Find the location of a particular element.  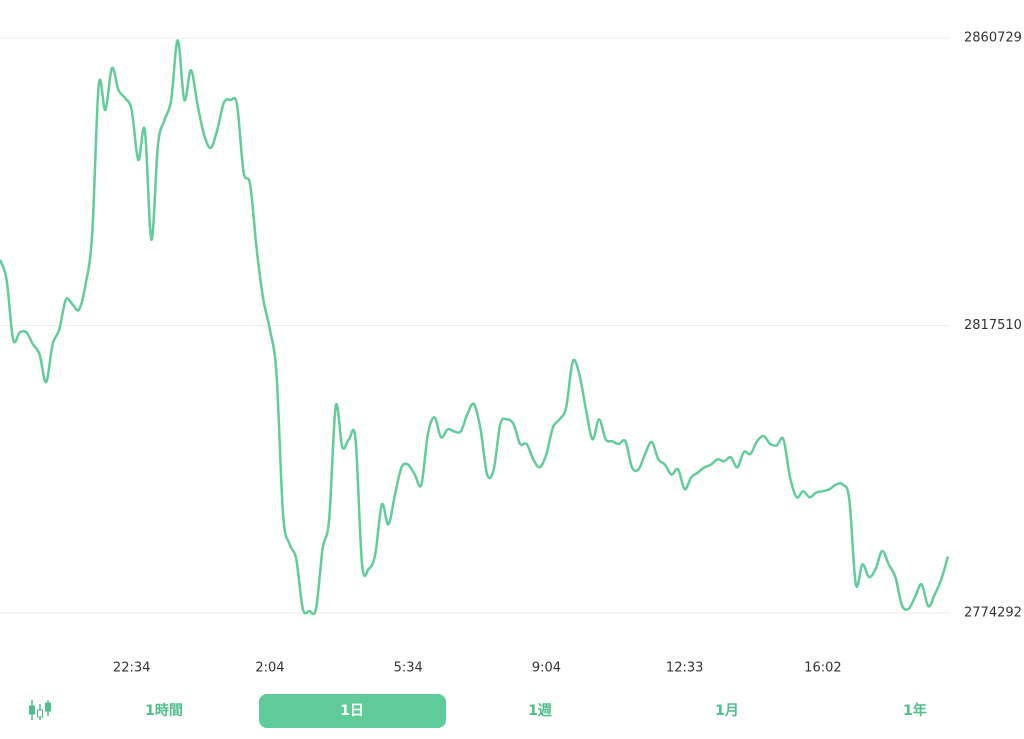

tab: 1月 is located at coordinates (727, 711).